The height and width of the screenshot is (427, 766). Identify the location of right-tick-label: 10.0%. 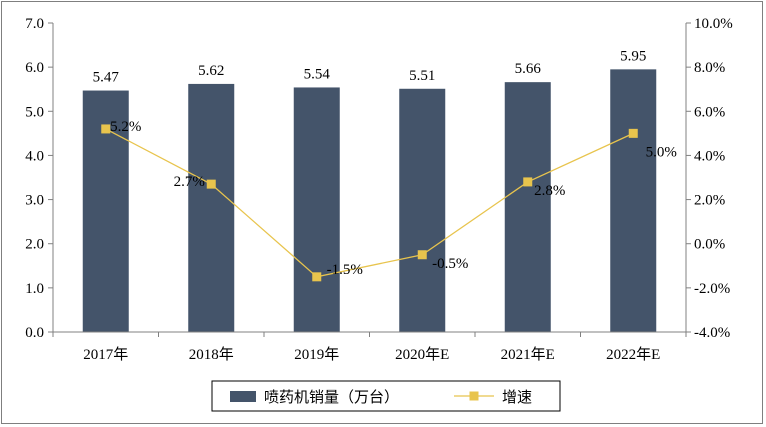
(713, 24).